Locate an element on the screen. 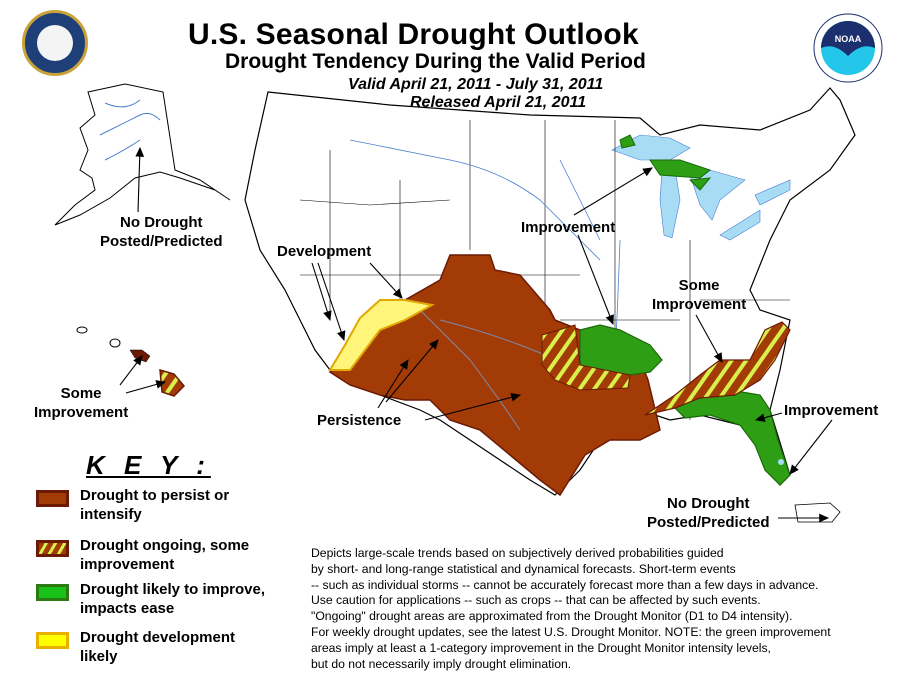 The image size is (918, 685). persist-swatch-icon is located at coordinates (52, 498).